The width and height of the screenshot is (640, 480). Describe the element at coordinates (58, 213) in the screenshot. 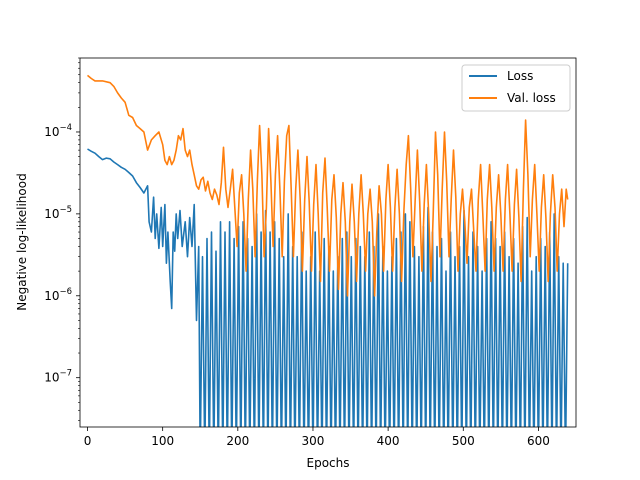

I see `y-tick-label: 10⁻⁵` at that location.